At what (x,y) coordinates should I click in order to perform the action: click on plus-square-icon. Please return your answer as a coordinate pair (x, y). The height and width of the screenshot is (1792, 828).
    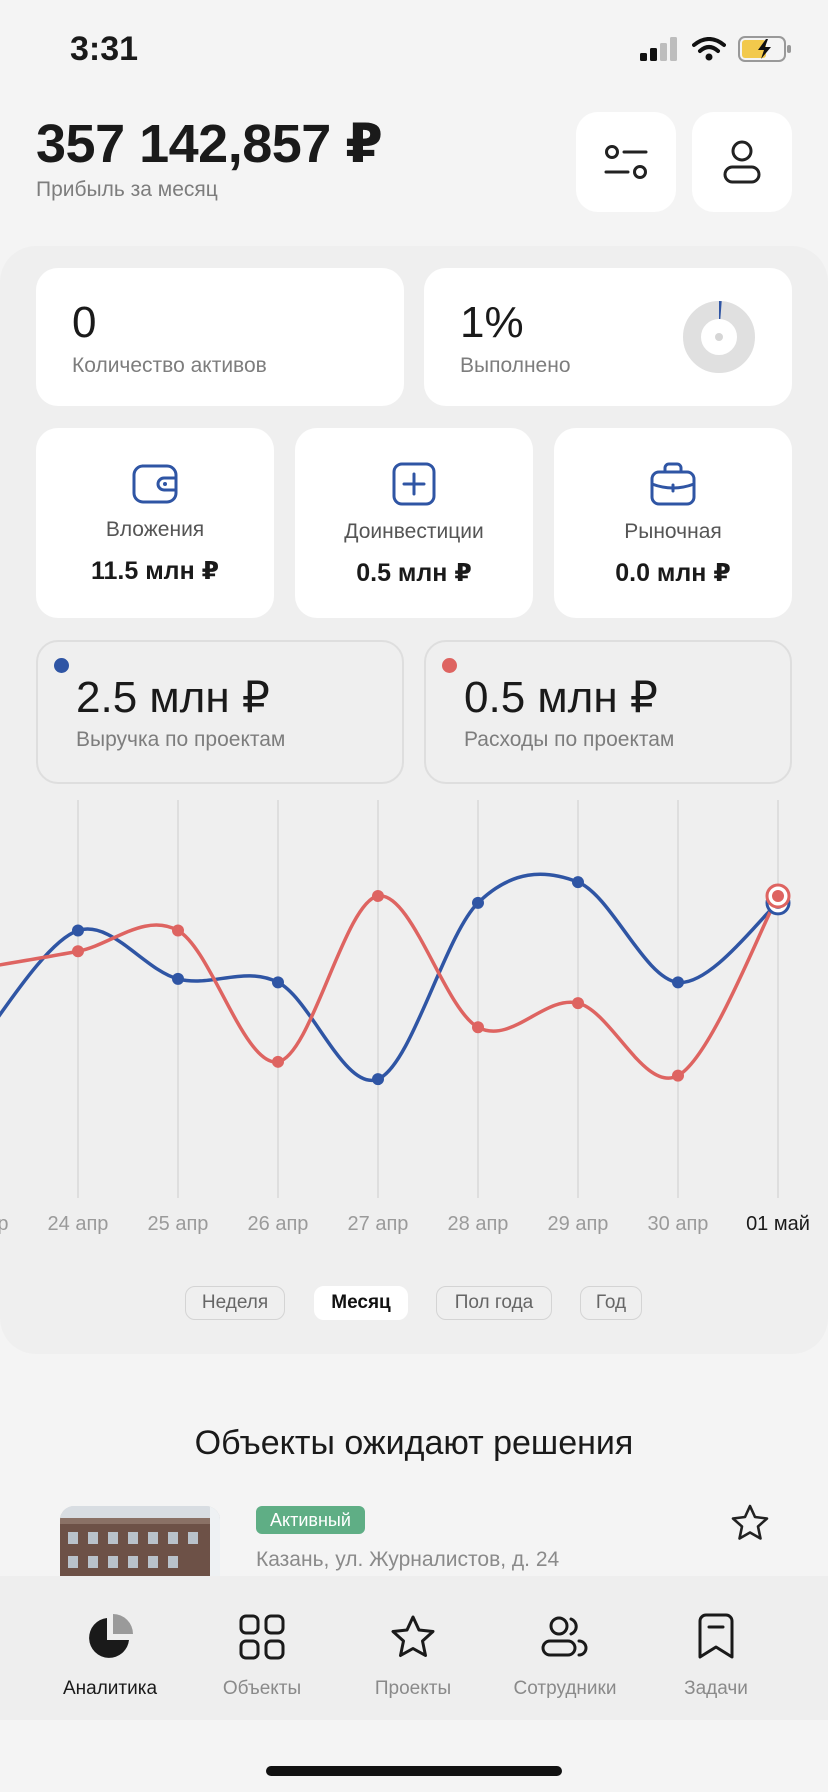
    Looking at the image, I should click on (414, 484).